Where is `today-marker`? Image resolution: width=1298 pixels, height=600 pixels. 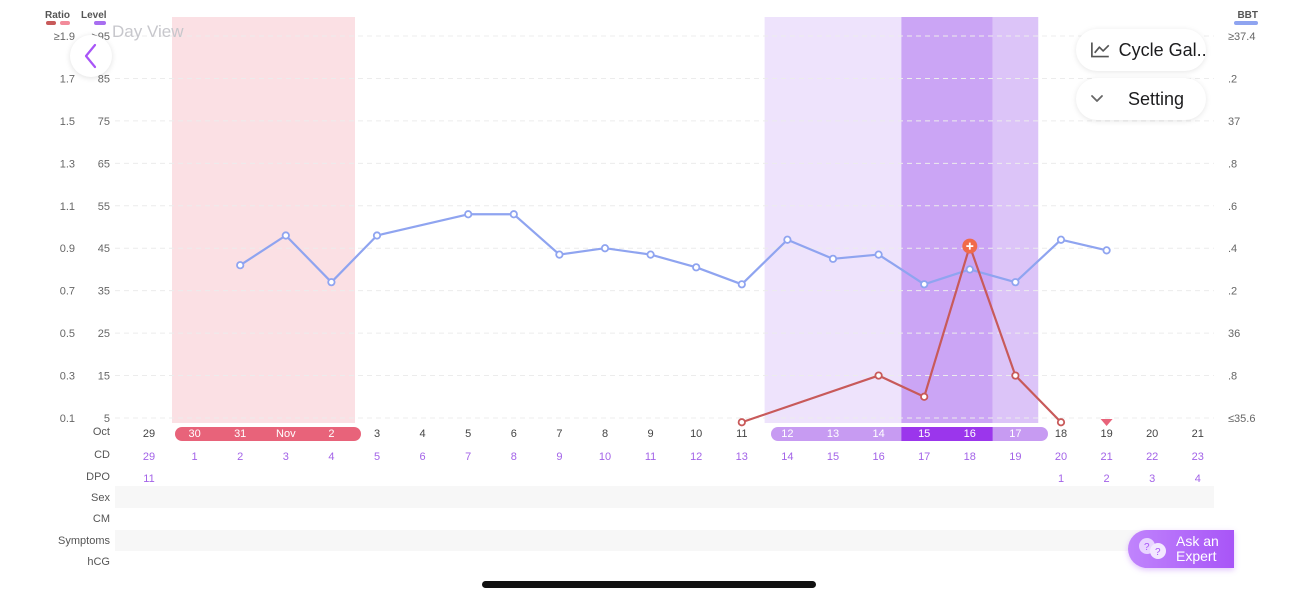 today-marker is located at coordinates (1106, 422).